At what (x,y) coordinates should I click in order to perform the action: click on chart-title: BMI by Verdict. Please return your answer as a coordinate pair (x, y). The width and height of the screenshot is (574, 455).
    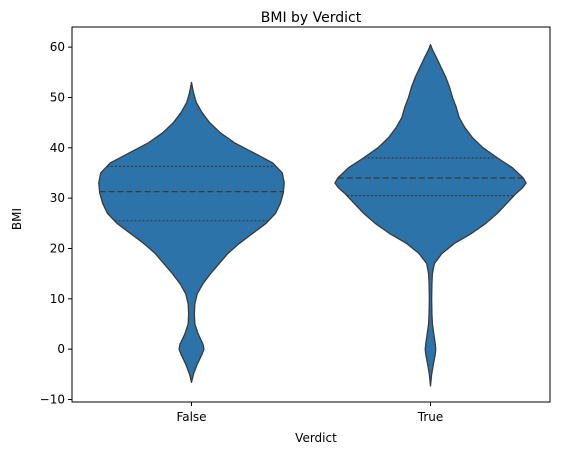
    Looking at the image, I should click on (311, 18).